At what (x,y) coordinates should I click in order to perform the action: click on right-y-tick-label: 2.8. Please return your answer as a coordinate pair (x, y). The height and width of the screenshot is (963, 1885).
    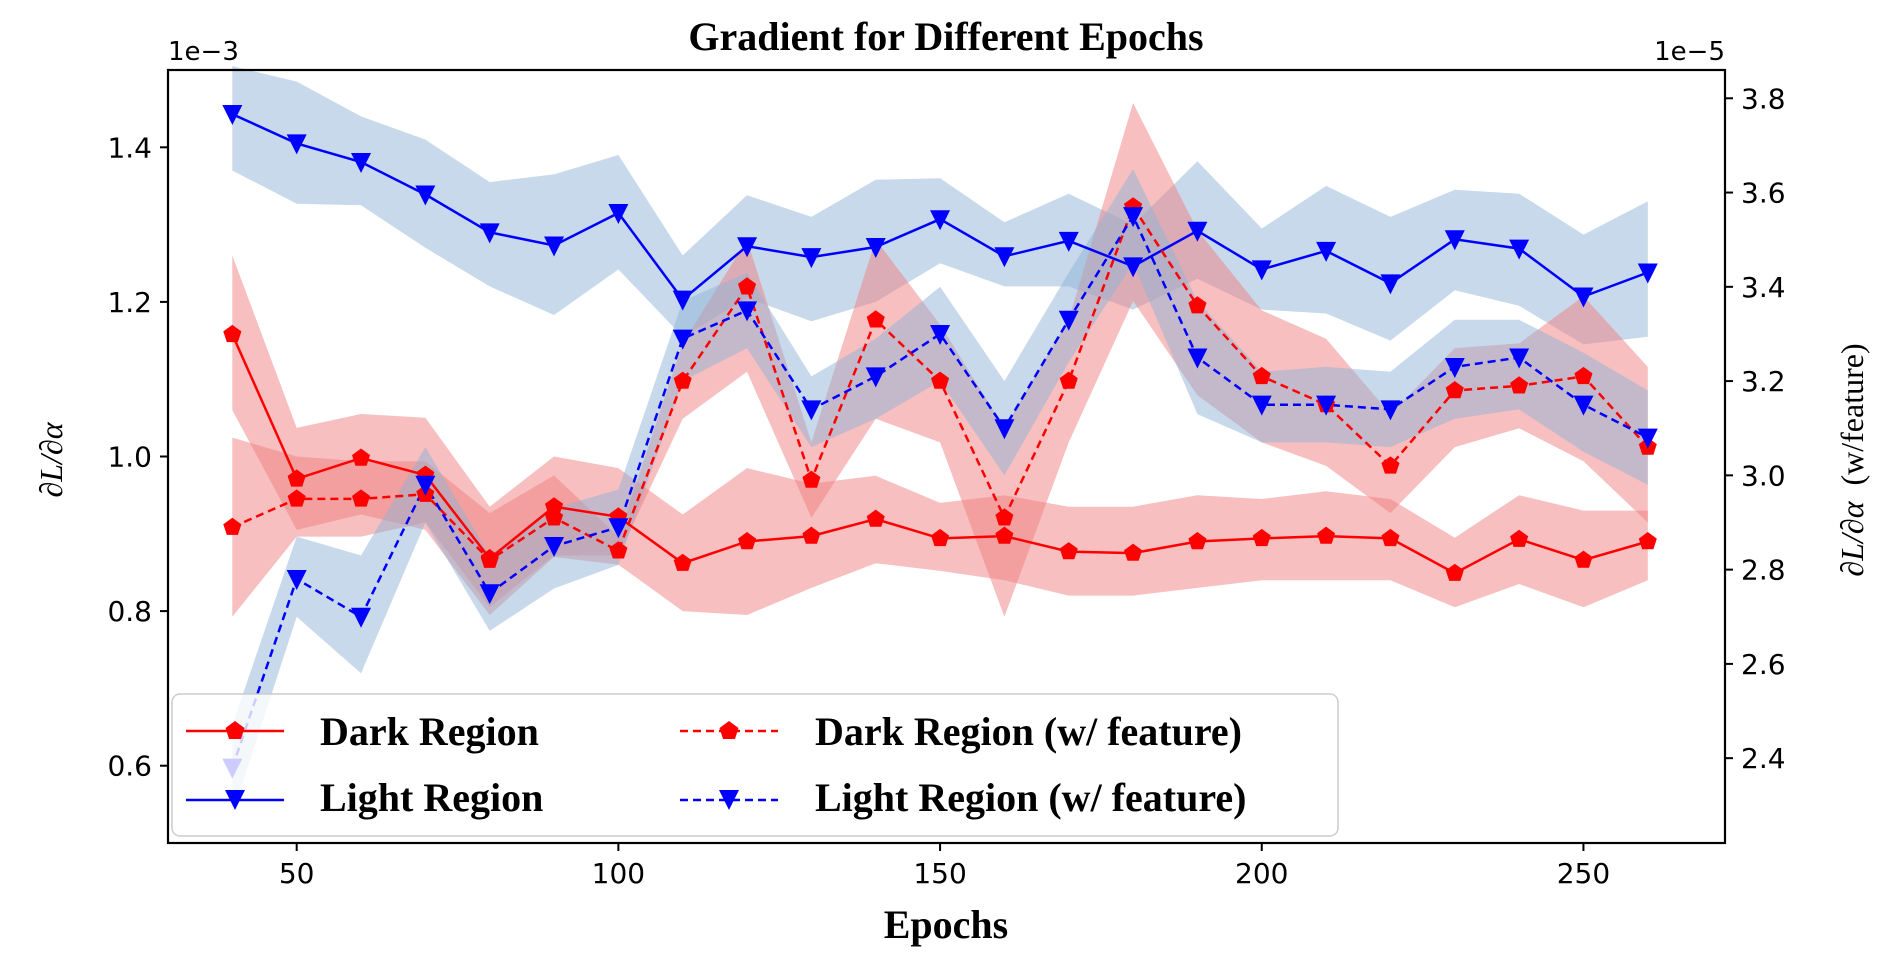
    Looking at the image, I should click on (1763, 570).